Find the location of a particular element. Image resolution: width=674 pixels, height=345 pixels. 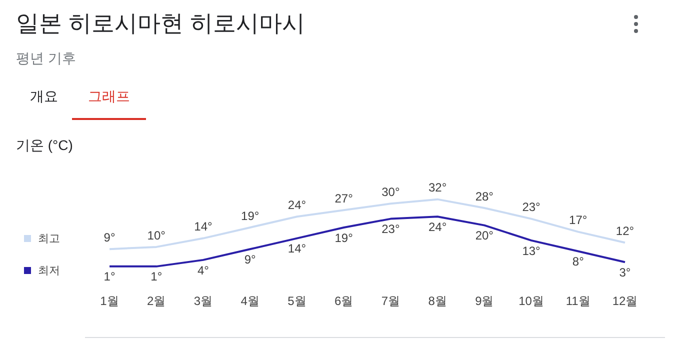

x-tick-label: 12월 is located at coordinates (625, 301).